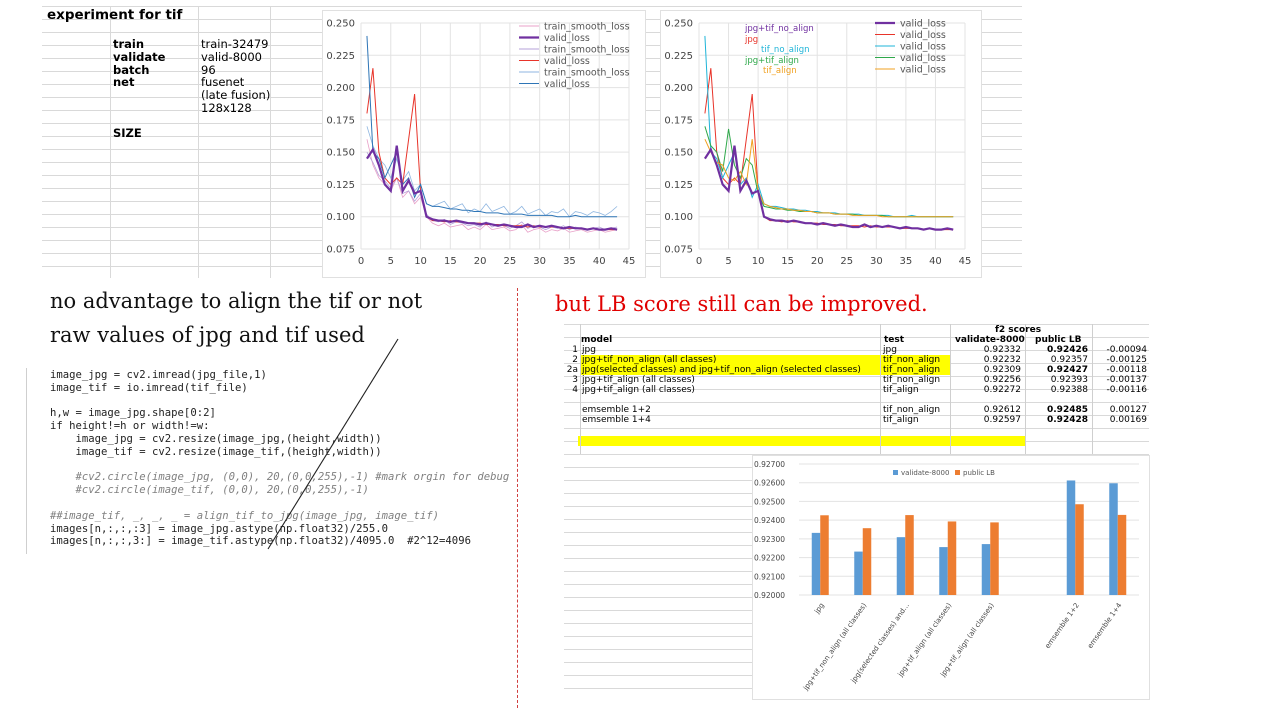  Describe the element at coordinates (575, 380) in the screenshot. I see `row-id: 3` at that location.